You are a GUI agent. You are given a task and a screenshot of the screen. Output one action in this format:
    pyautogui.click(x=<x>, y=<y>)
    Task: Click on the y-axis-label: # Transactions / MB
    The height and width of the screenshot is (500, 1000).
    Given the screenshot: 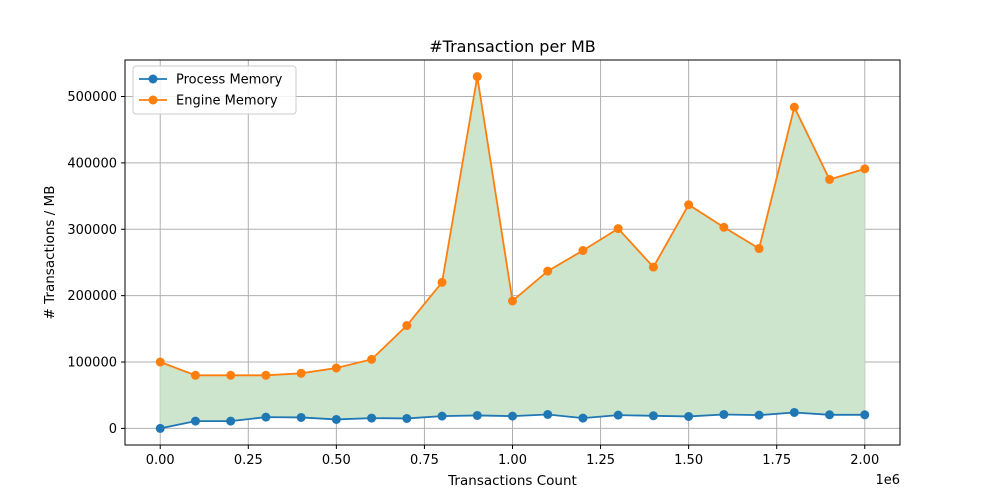 What is the action you would take?
    pyautogui.click(x=50, y=253)
    